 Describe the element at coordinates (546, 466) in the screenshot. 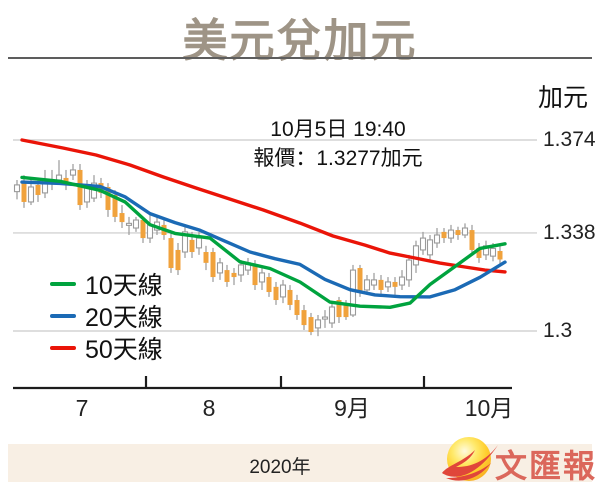

I see `logo-wordmark: 文匯報` at that location.